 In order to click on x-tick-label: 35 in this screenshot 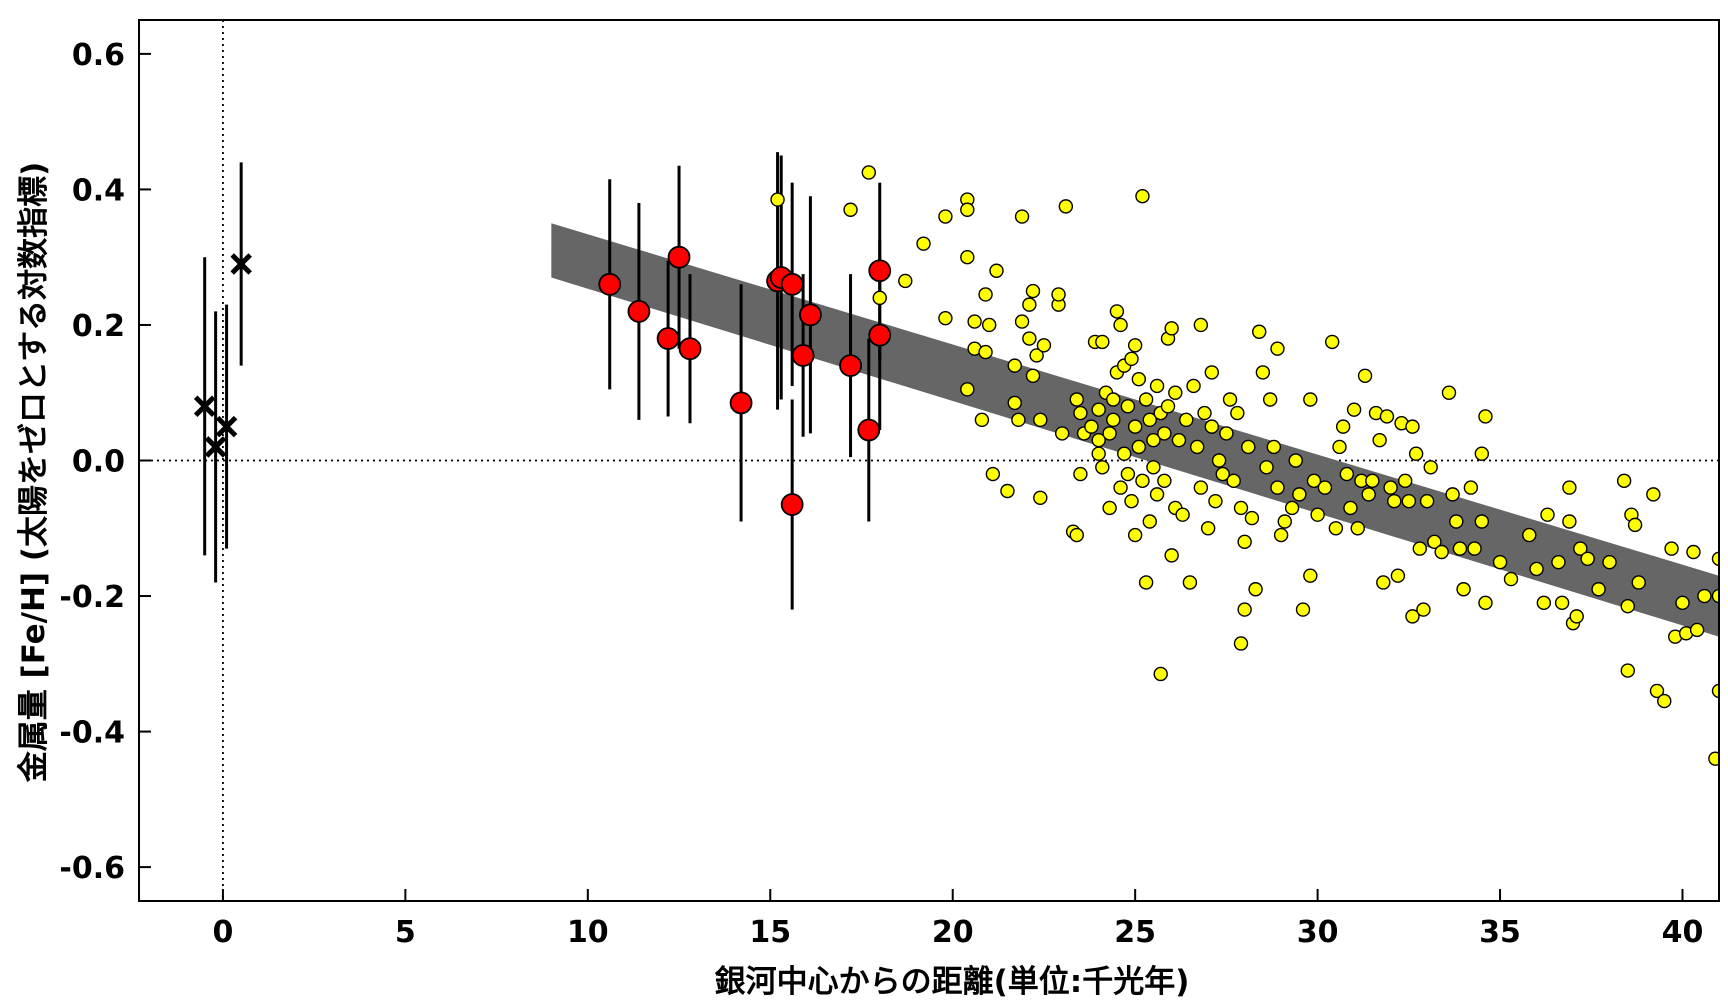, I will do `click(1500, 932)`.